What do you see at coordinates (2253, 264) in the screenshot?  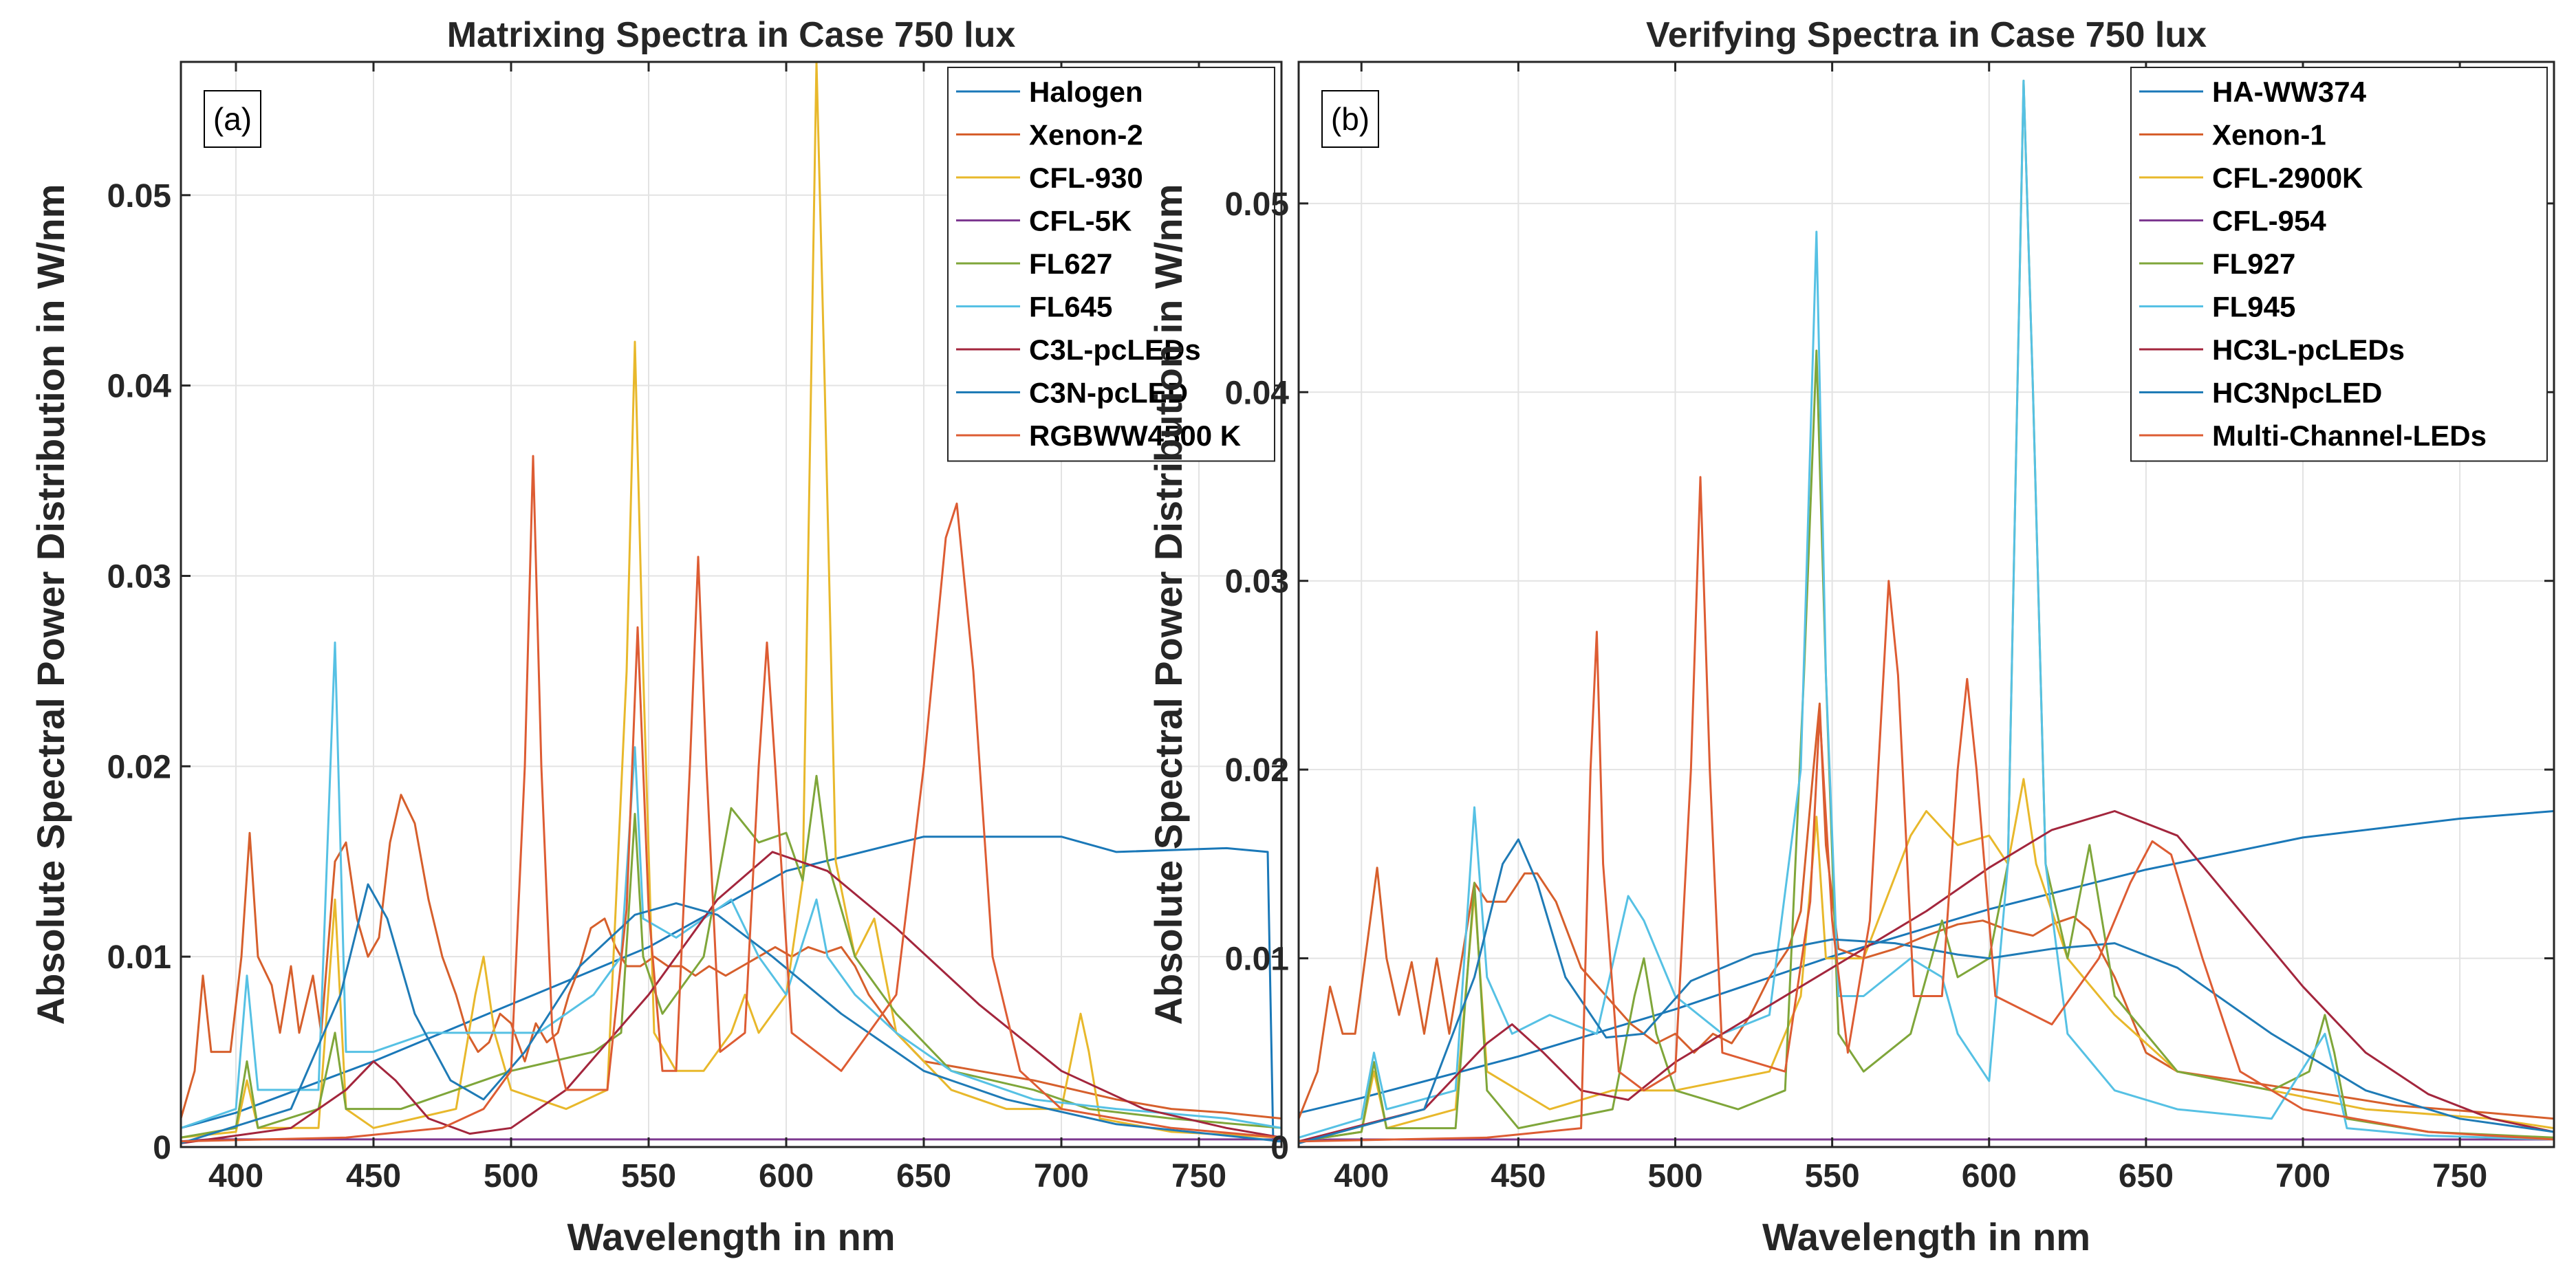 I see `legend-entry: FL927` at bounding box center [2253, 264].